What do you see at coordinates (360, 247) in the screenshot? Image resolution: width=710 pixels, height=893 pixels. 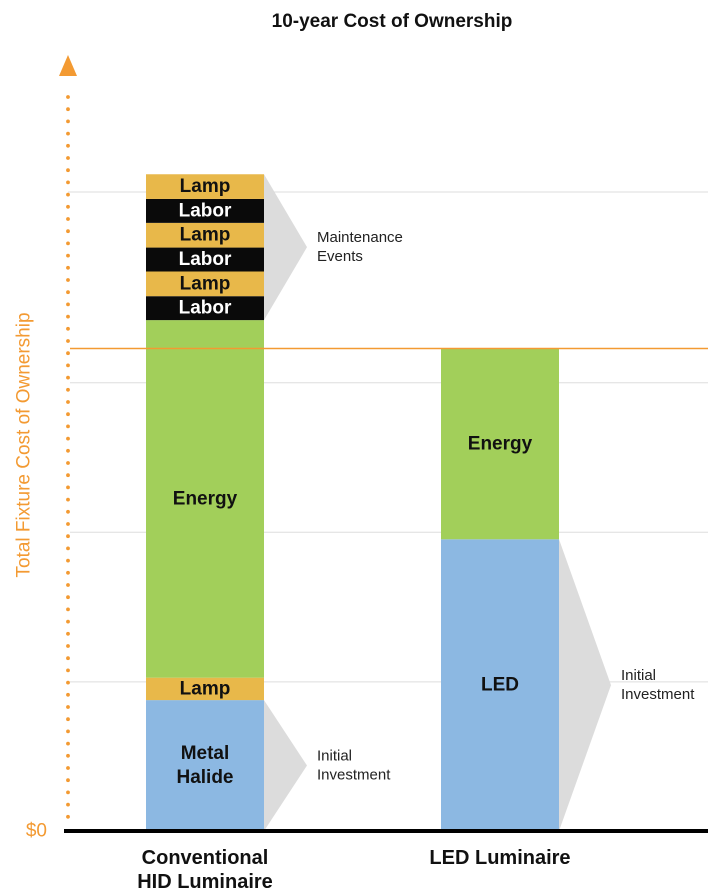 I see `callout-label: Maintenance Events` at bounding box center [360, 247].